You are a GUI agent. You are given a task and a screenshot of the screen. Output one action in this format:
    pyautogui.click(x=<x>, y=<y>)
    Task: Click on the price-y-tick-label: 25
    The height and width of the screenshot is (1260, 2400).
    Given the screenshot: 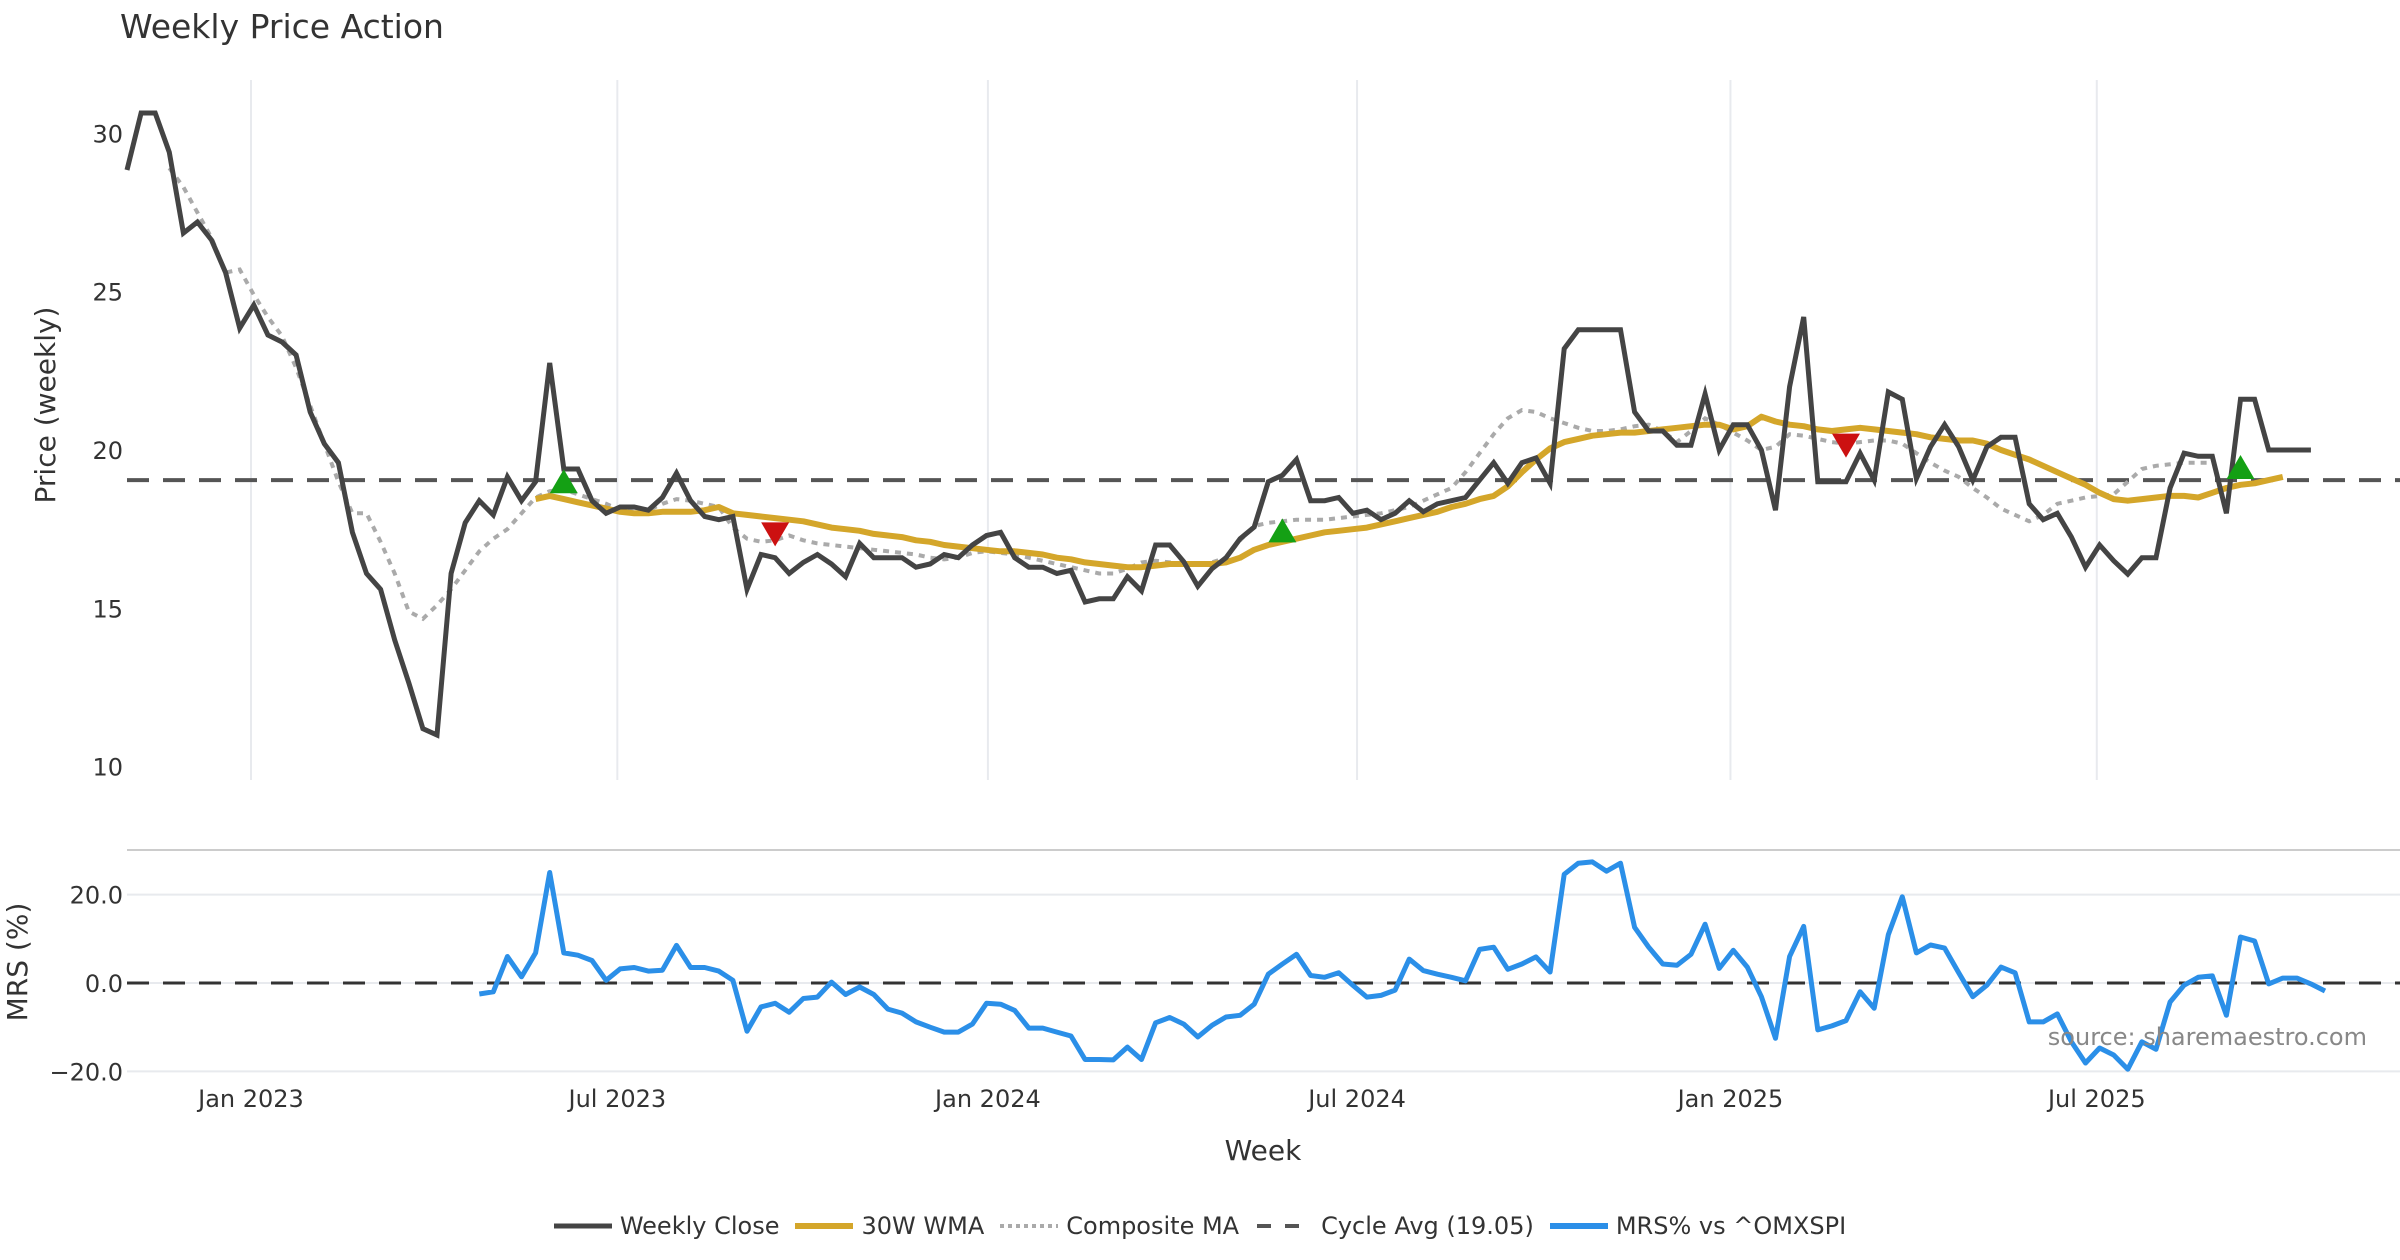 What is the action you would take?
    pyautogui.click(x=107, y=293)
    